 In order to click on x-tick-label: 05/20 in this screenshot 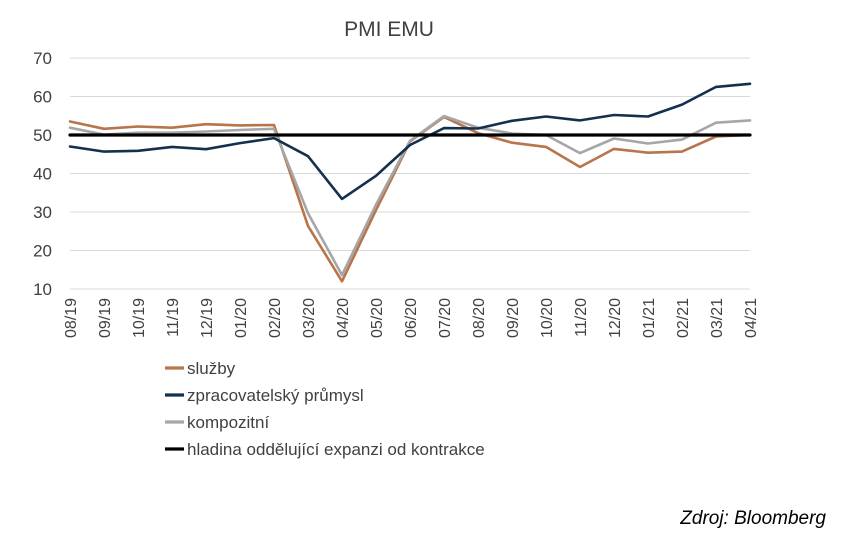, I will do `click(377, 318)`.